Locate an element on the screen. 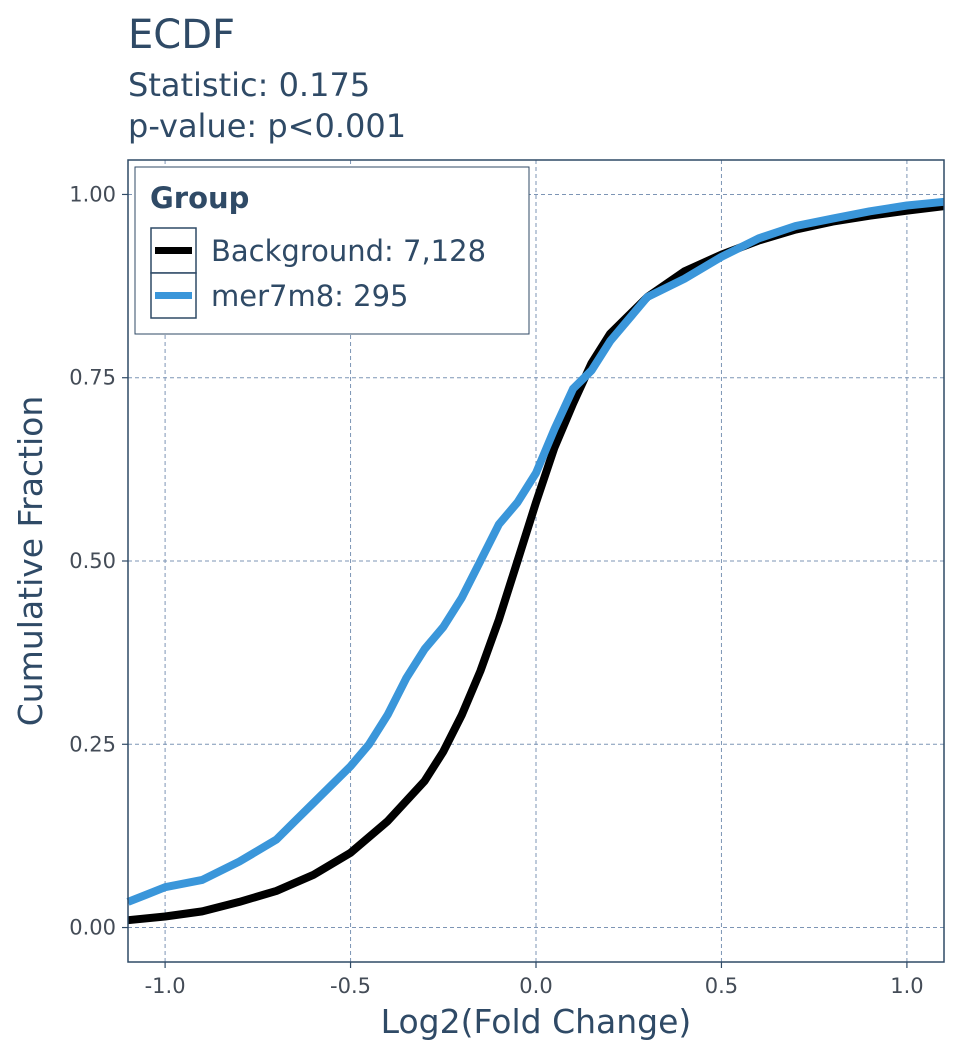  chart-subtitle-statistic: Statistic: 0.175 is located at coordinates (249, 85).